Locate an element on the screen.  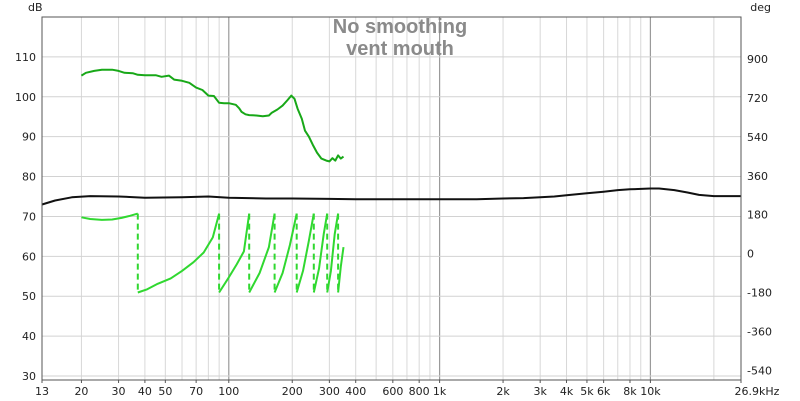
right-axis-tick-labels: -540 -360 -180 0 180 360 540 720 900 is located at coordinates (759, 215).